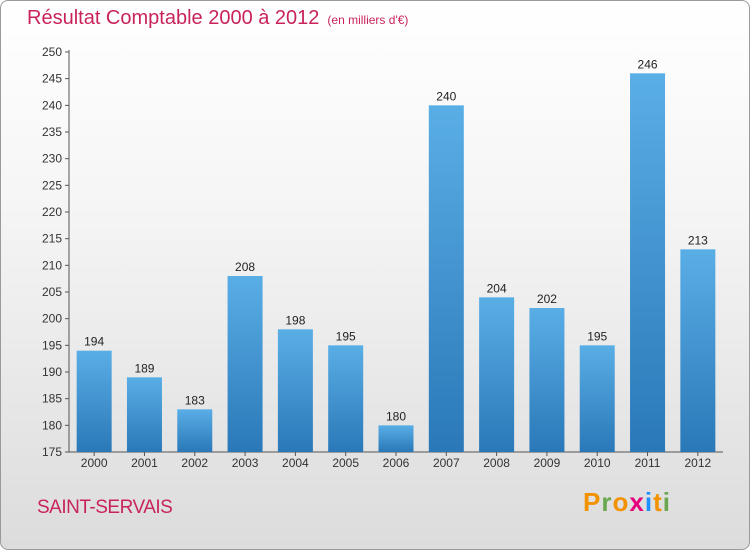 This screenshot has width=750, height=550. I want to click on x-tick-label: 2008, so click(496, 463).